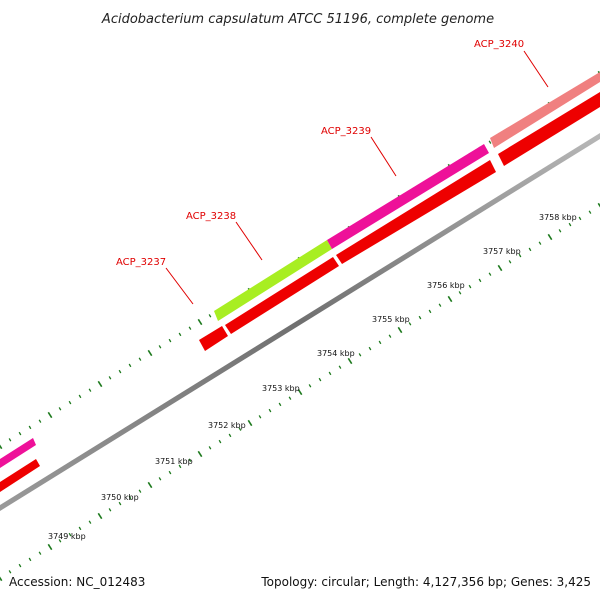 This screenshot has height=600, width=600. What do you see at coordinates (558, 217) in the screenshot?
I see `scale-label-3758: 3758 kbp` at bounding box center [558, 217].